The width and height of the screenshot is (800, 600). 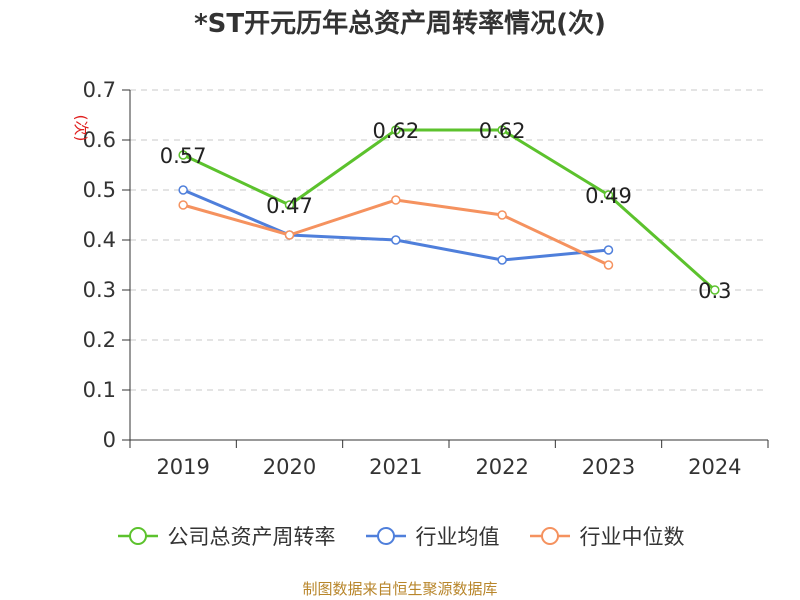 I want to click on y-tick-label: 0.6, so click(x=99, y=140).